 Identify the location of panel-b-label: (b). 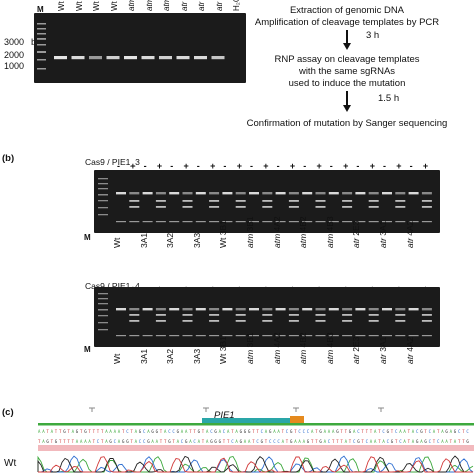
(8, 158).